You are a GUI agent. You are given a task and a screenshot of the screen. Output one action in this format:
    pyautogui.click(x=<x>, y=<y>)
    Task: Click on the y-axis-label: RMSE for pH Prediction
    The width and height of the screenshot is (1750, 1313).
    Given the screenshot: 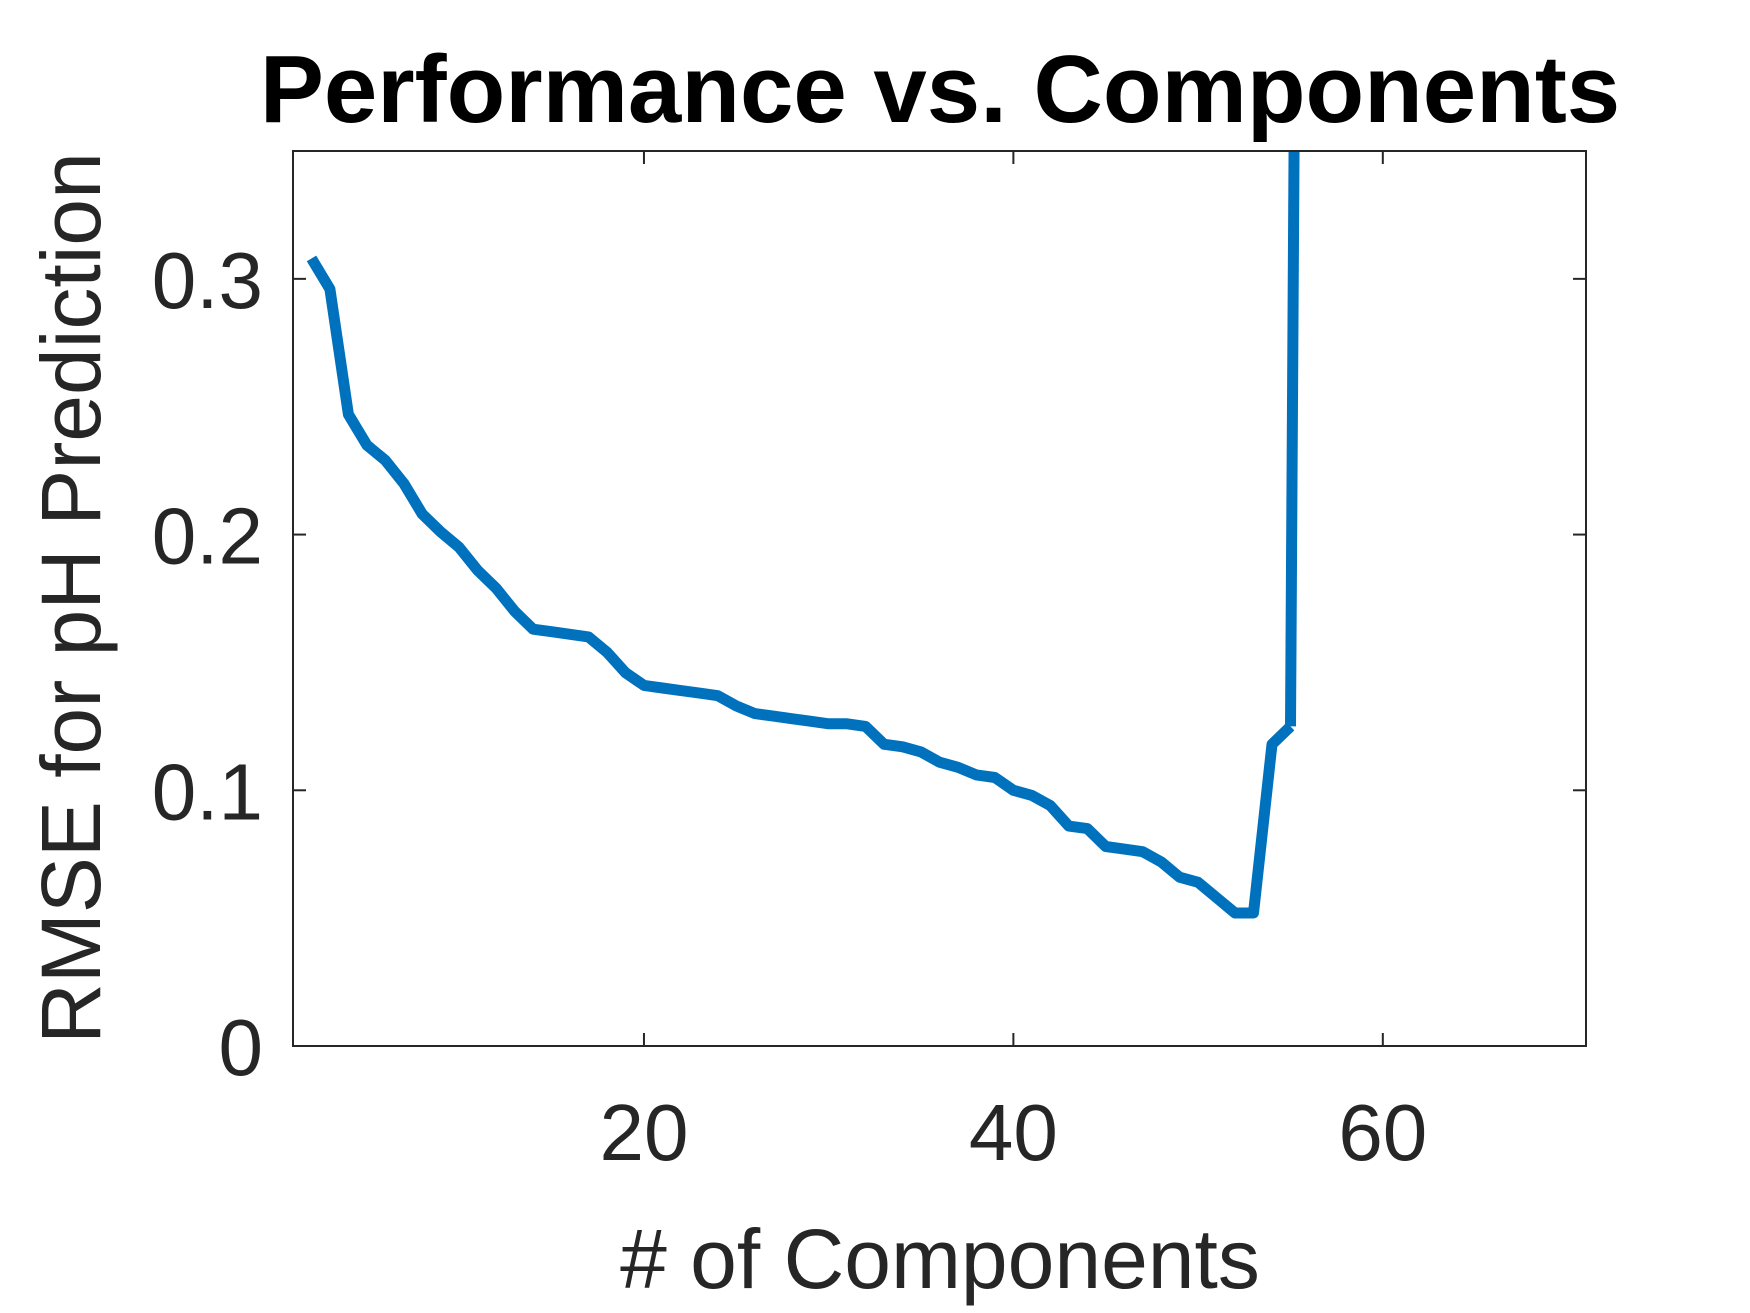 What is the action you would take?
    pyautogui.click(x=71, y=598)
    